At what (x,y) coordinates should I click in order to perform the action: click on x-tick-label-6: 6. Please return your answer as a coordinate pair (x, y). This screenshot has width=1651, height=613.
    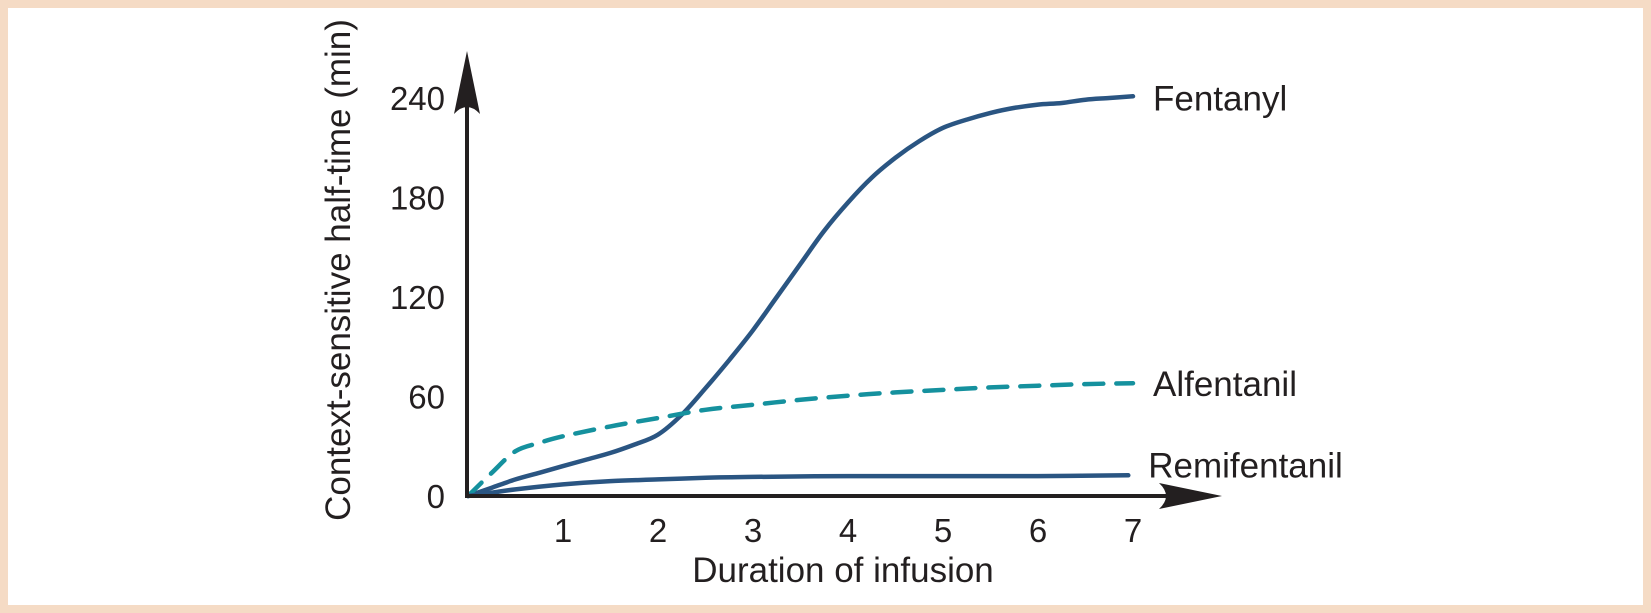
    Looking at the image, I should click on (1038, 530).